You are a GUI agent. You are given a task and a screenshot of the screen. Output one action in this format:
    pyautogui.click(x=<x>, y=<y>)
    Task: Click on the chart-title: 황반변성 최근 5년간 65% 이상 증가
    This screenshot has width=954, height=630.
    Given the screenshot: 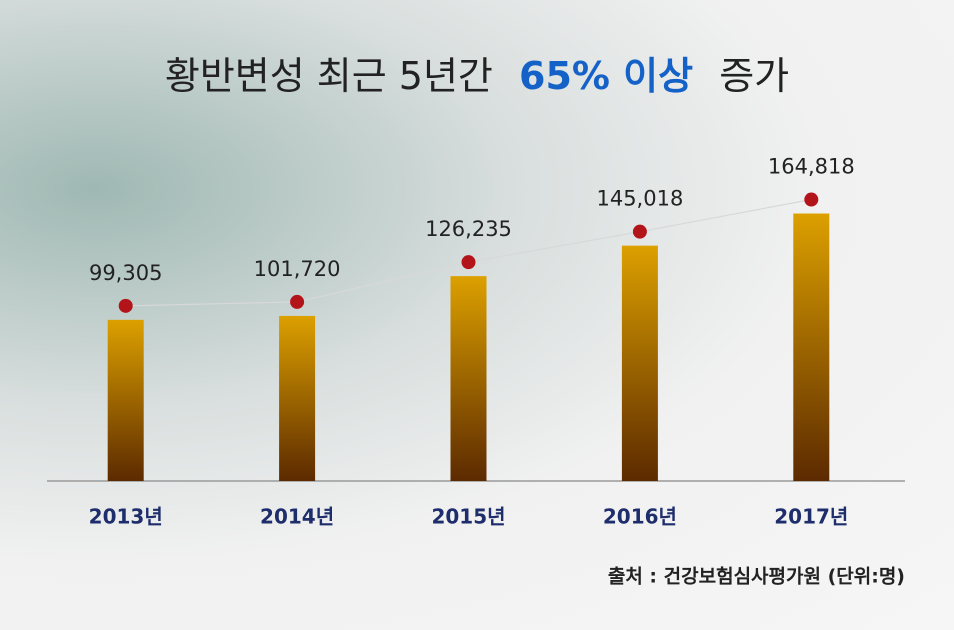 What is the action you would take?
    pyautogui.click(x=477, y=76)
    